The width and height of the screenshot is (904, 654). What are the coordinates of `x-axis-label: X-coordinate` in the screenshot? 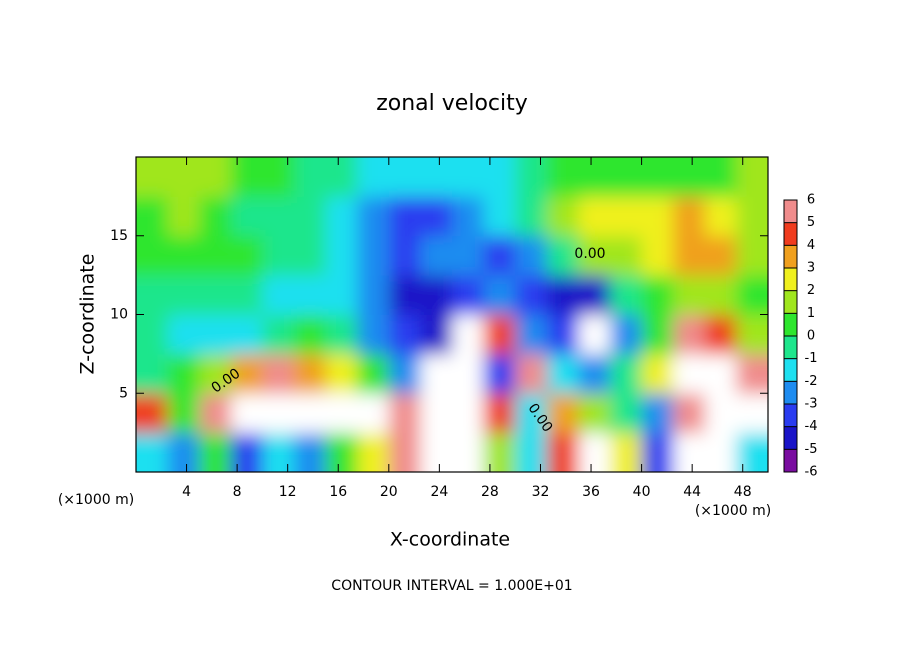 It's located at (450, 540).